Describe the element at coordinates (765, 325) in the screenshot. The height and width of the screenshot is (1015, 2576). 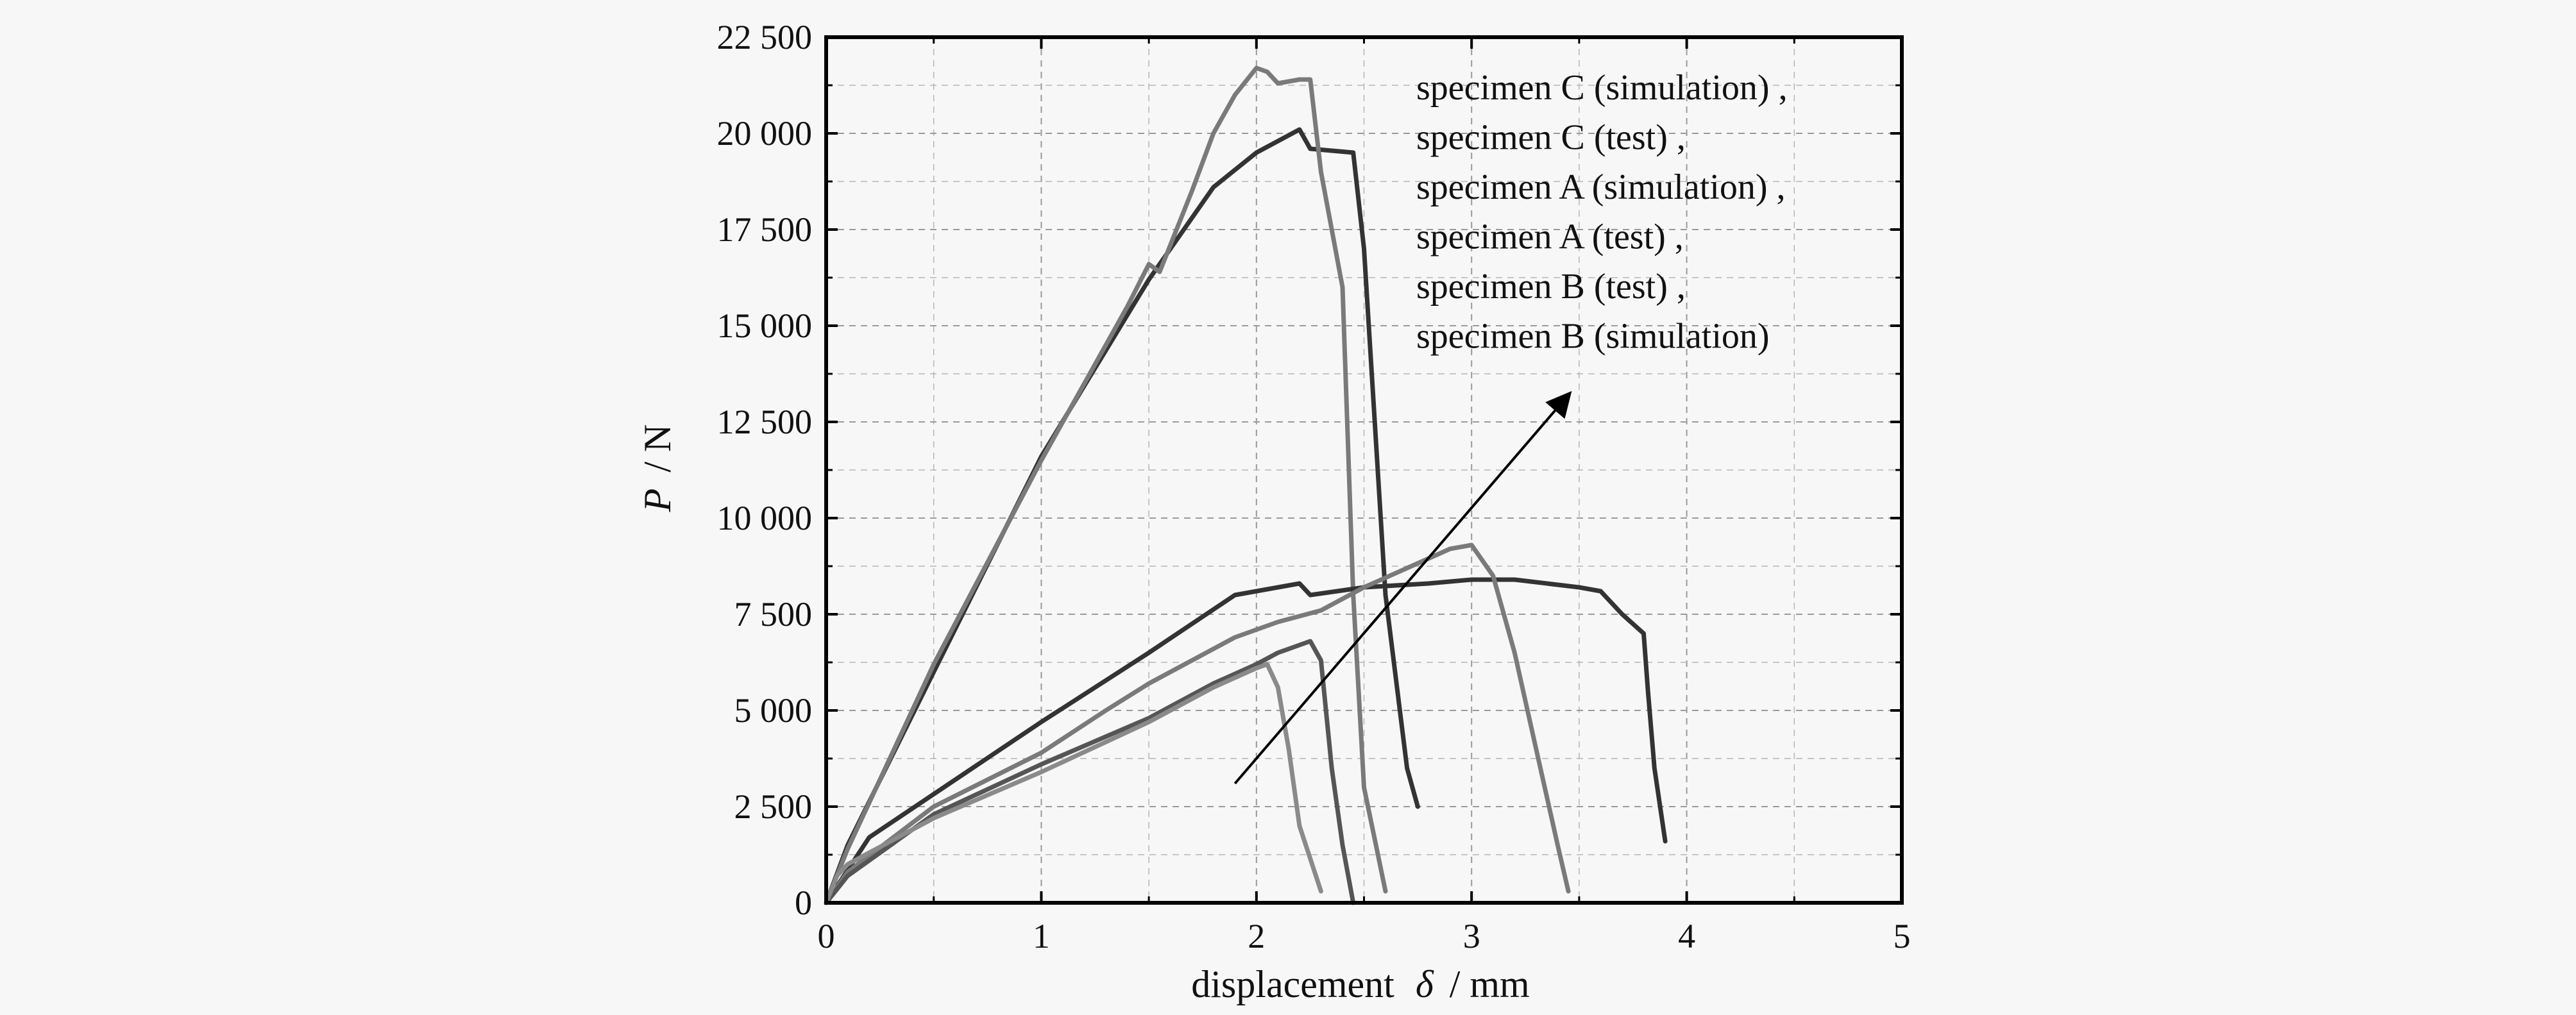
I see `y-tick-label-6: 15 000` at that location.